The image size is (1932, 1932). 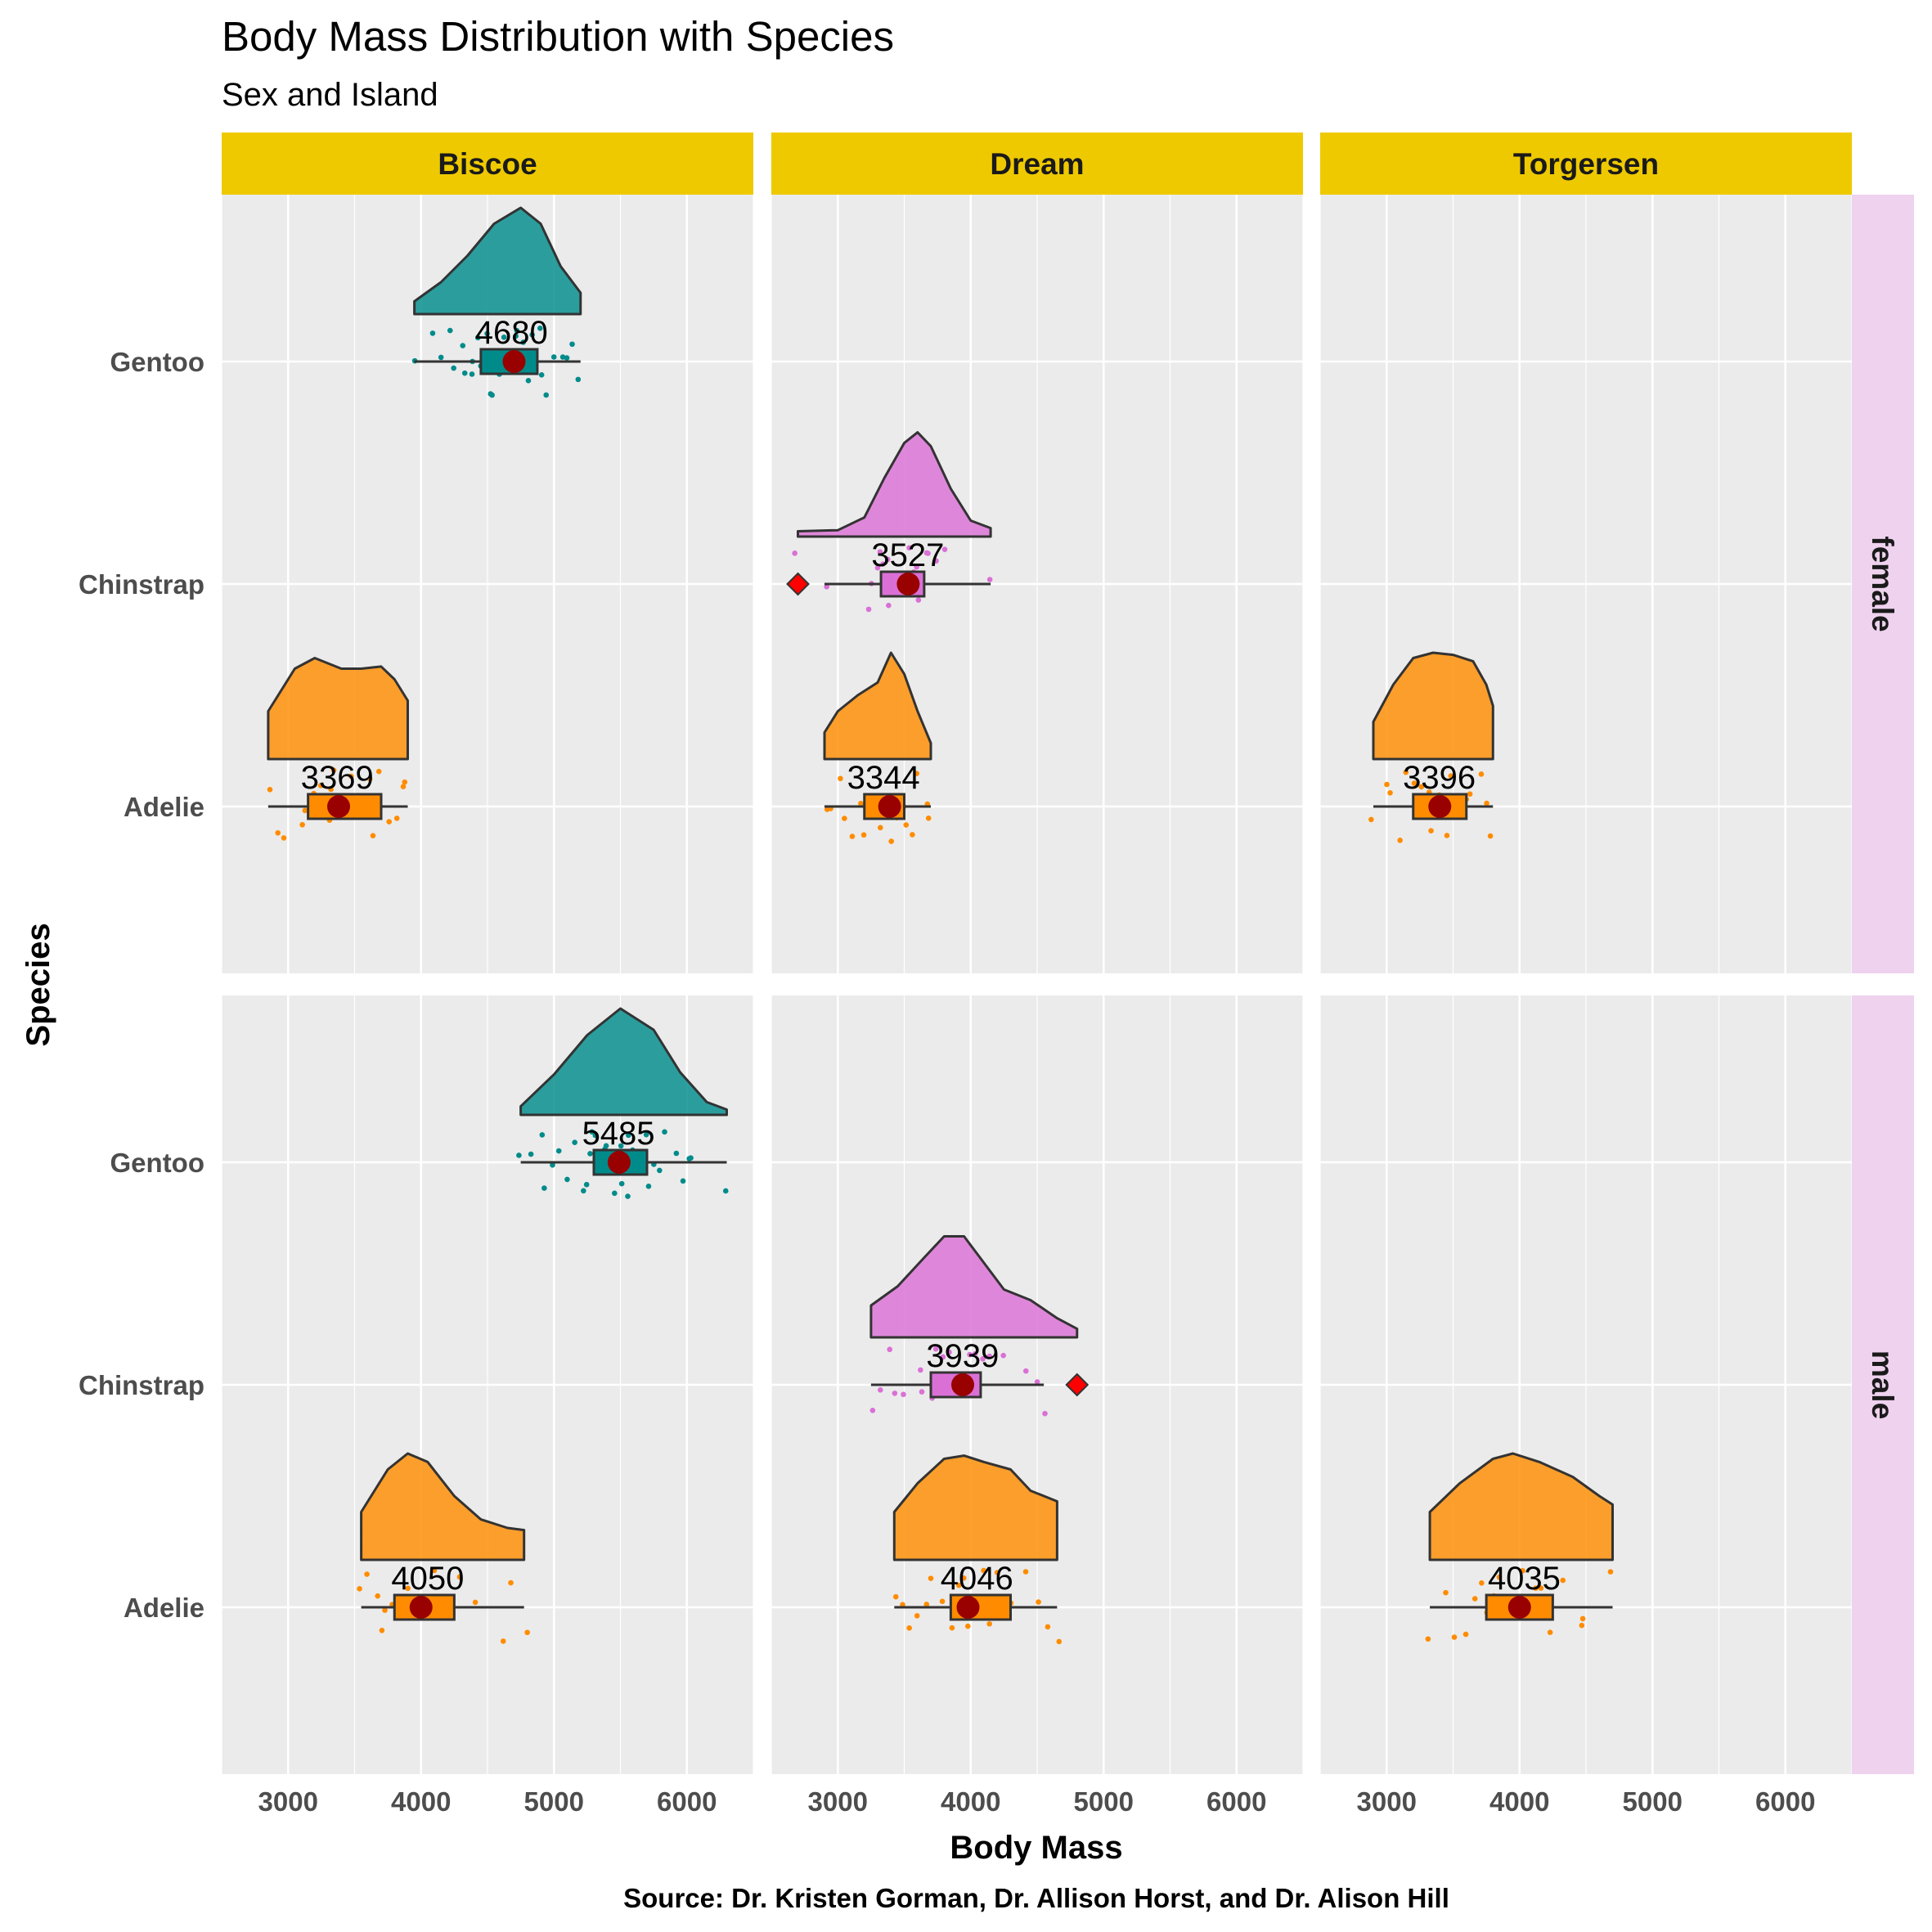 I want to click on raincloud-adelie: 3344, so click(x=877, y=748).